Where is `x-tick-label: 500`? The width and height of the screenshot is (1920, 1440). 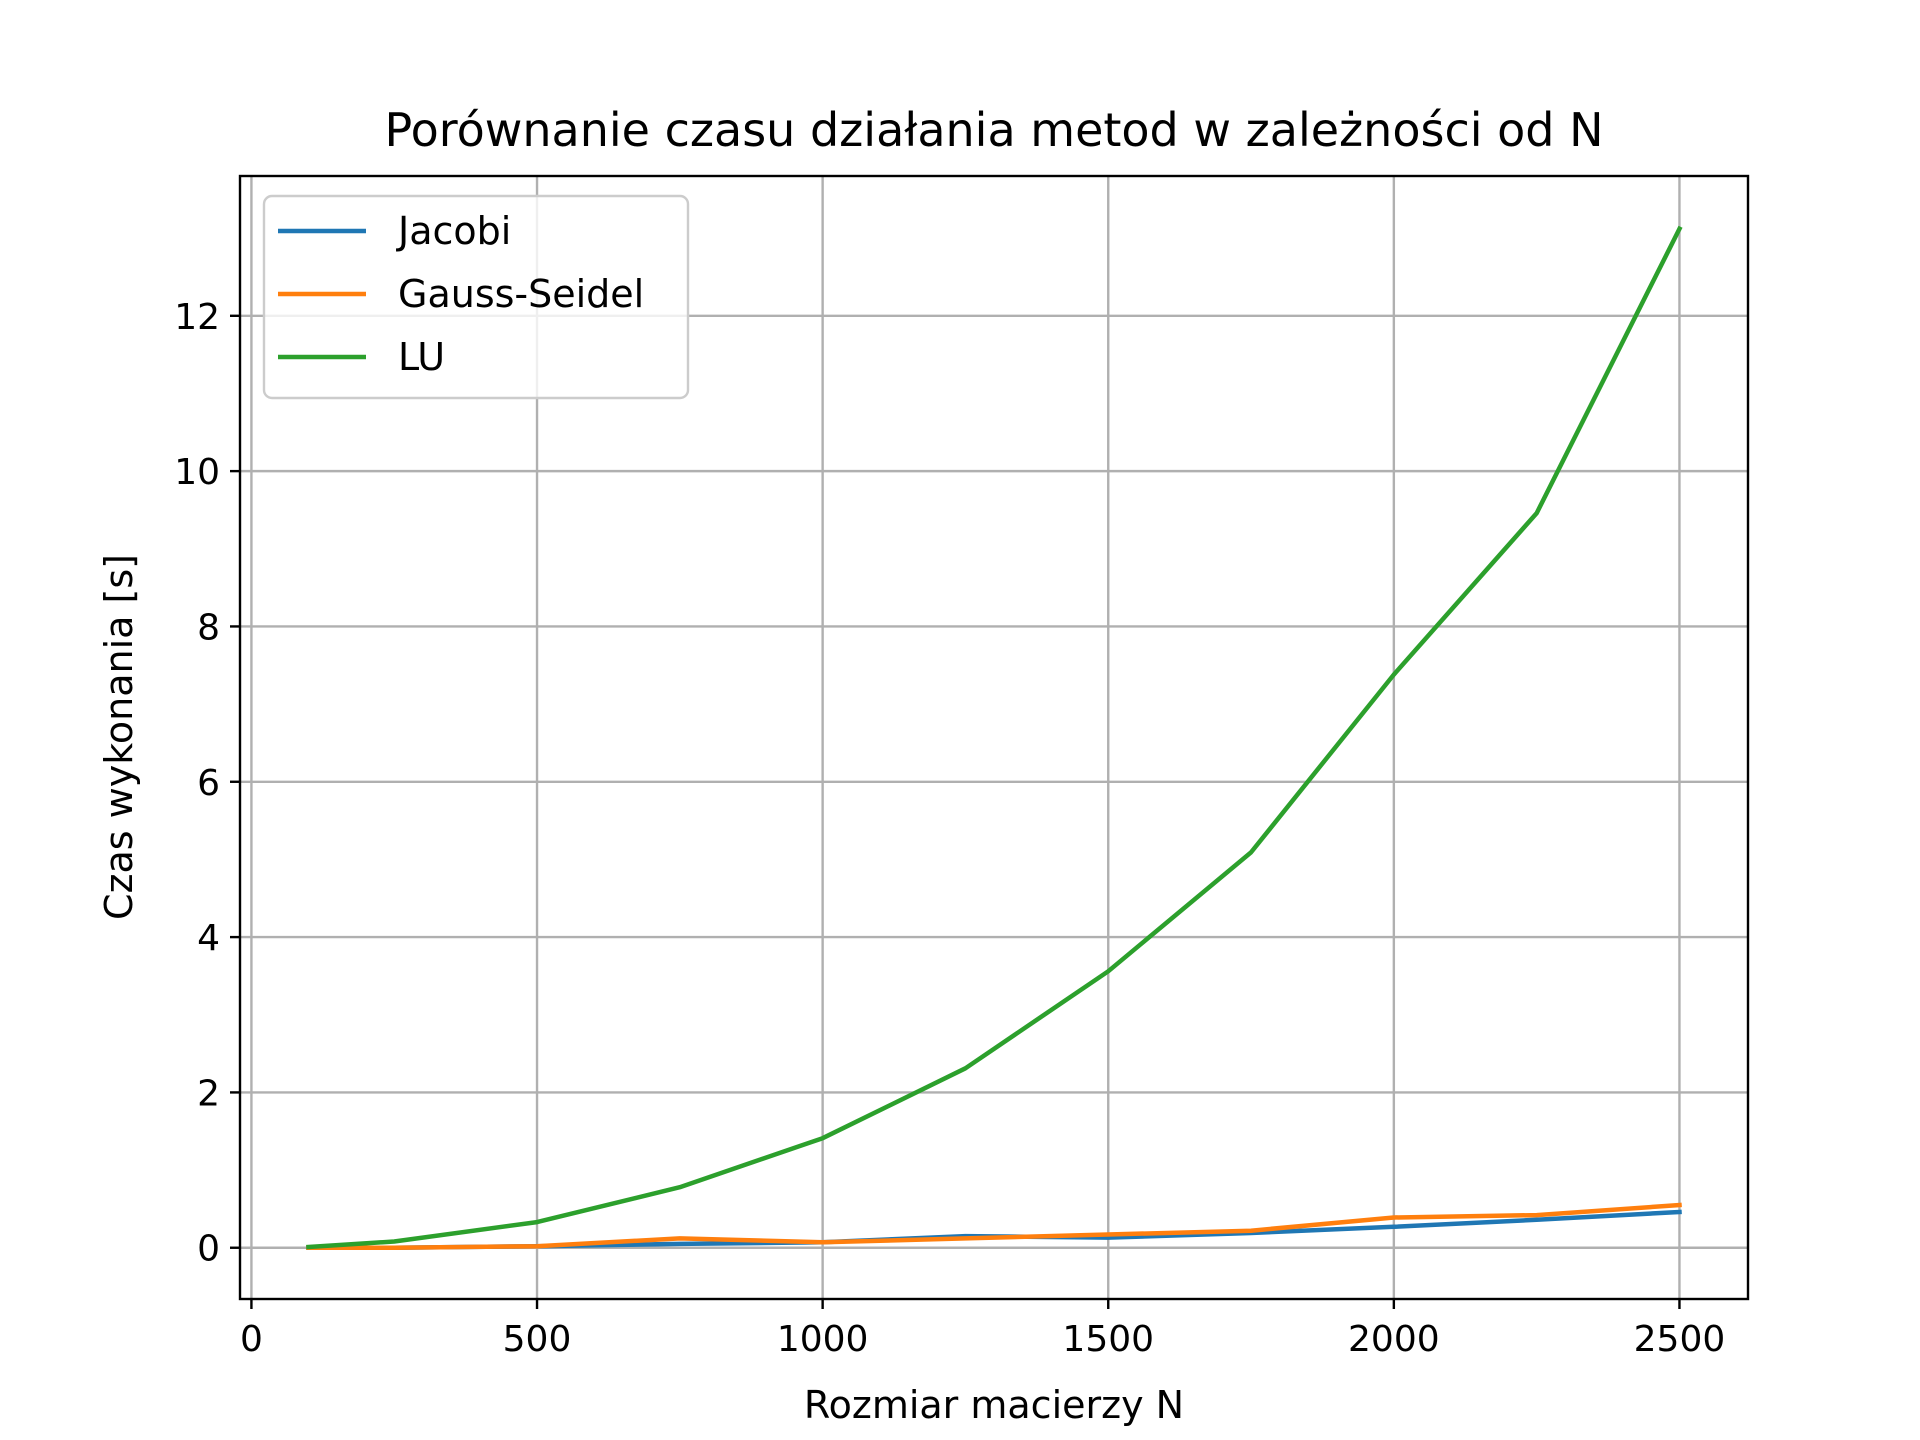 x-tick-label: 500 is located at coordinates (537, 1339).